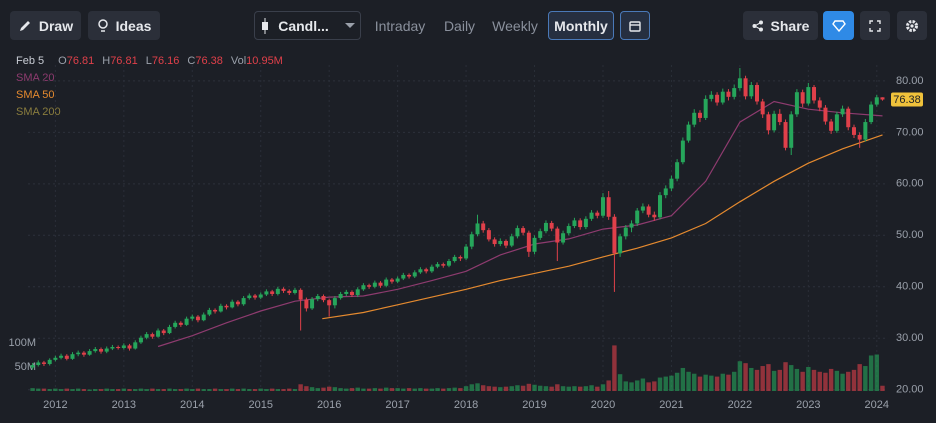  Describe the element at coordinates (912, 25) in the screenshot. I see `settings-button` at that location.